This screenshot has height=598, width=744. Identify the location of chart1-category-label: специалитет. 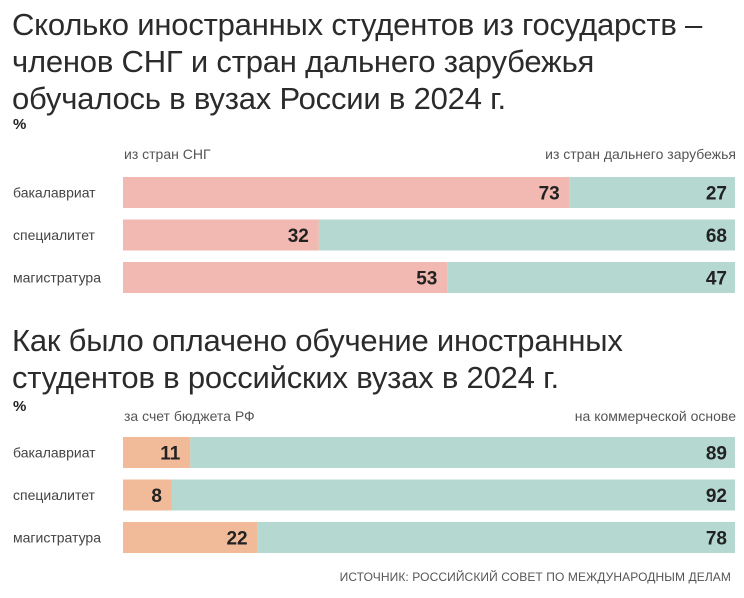
(54, 235).